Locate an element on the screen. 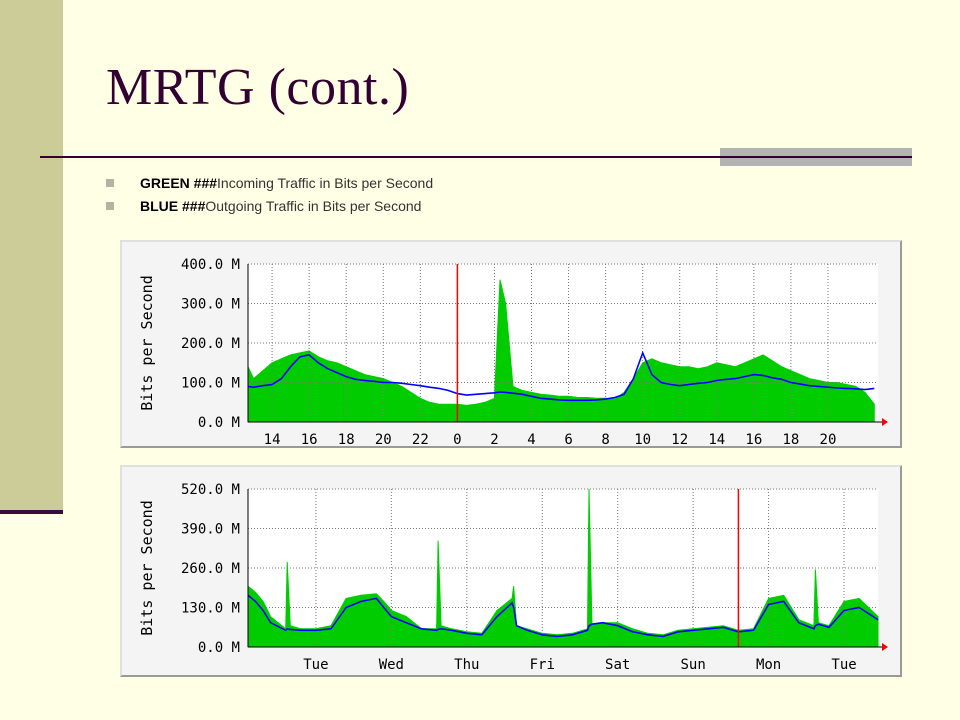 This screenshot has height=720, width=960. series-incoming-area is located at coordinates (563, 568).